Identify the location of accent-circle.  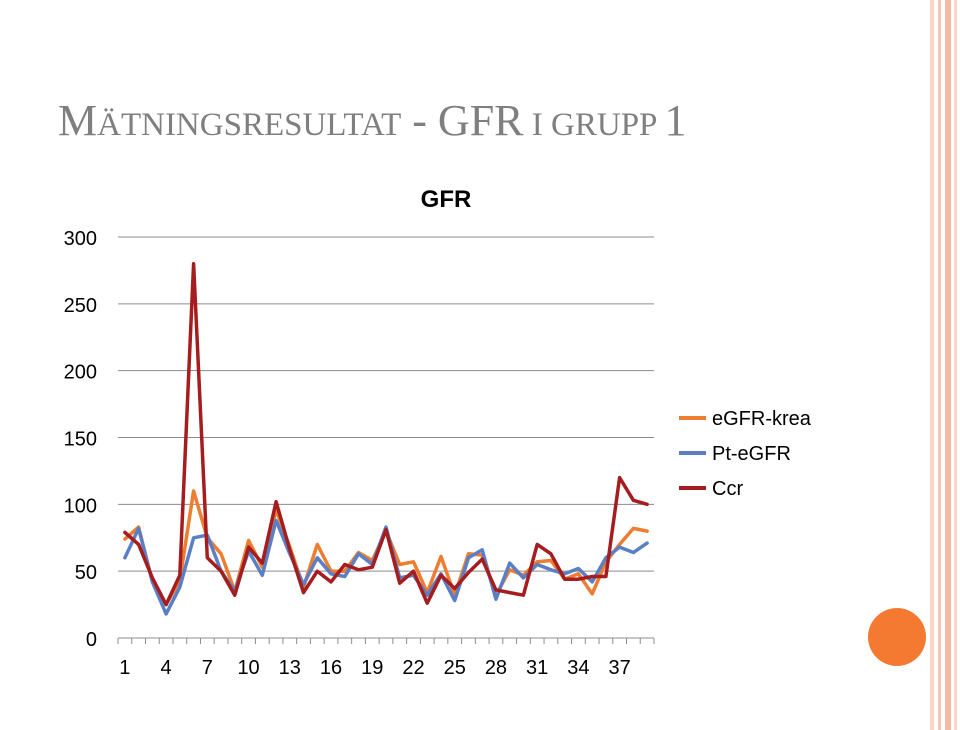
(897, 637).